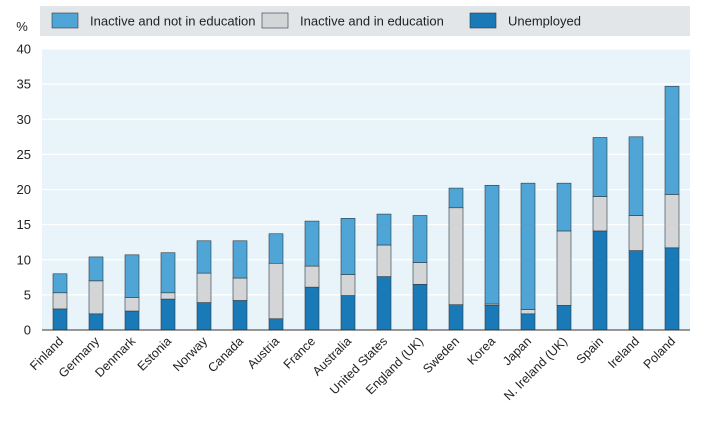 The height and width of the screenshot is (427, 720). Describe the element at coordinates (348, 246) in the screenshot. I see `bar-inactive-and-not-in-education-australia` at that location.